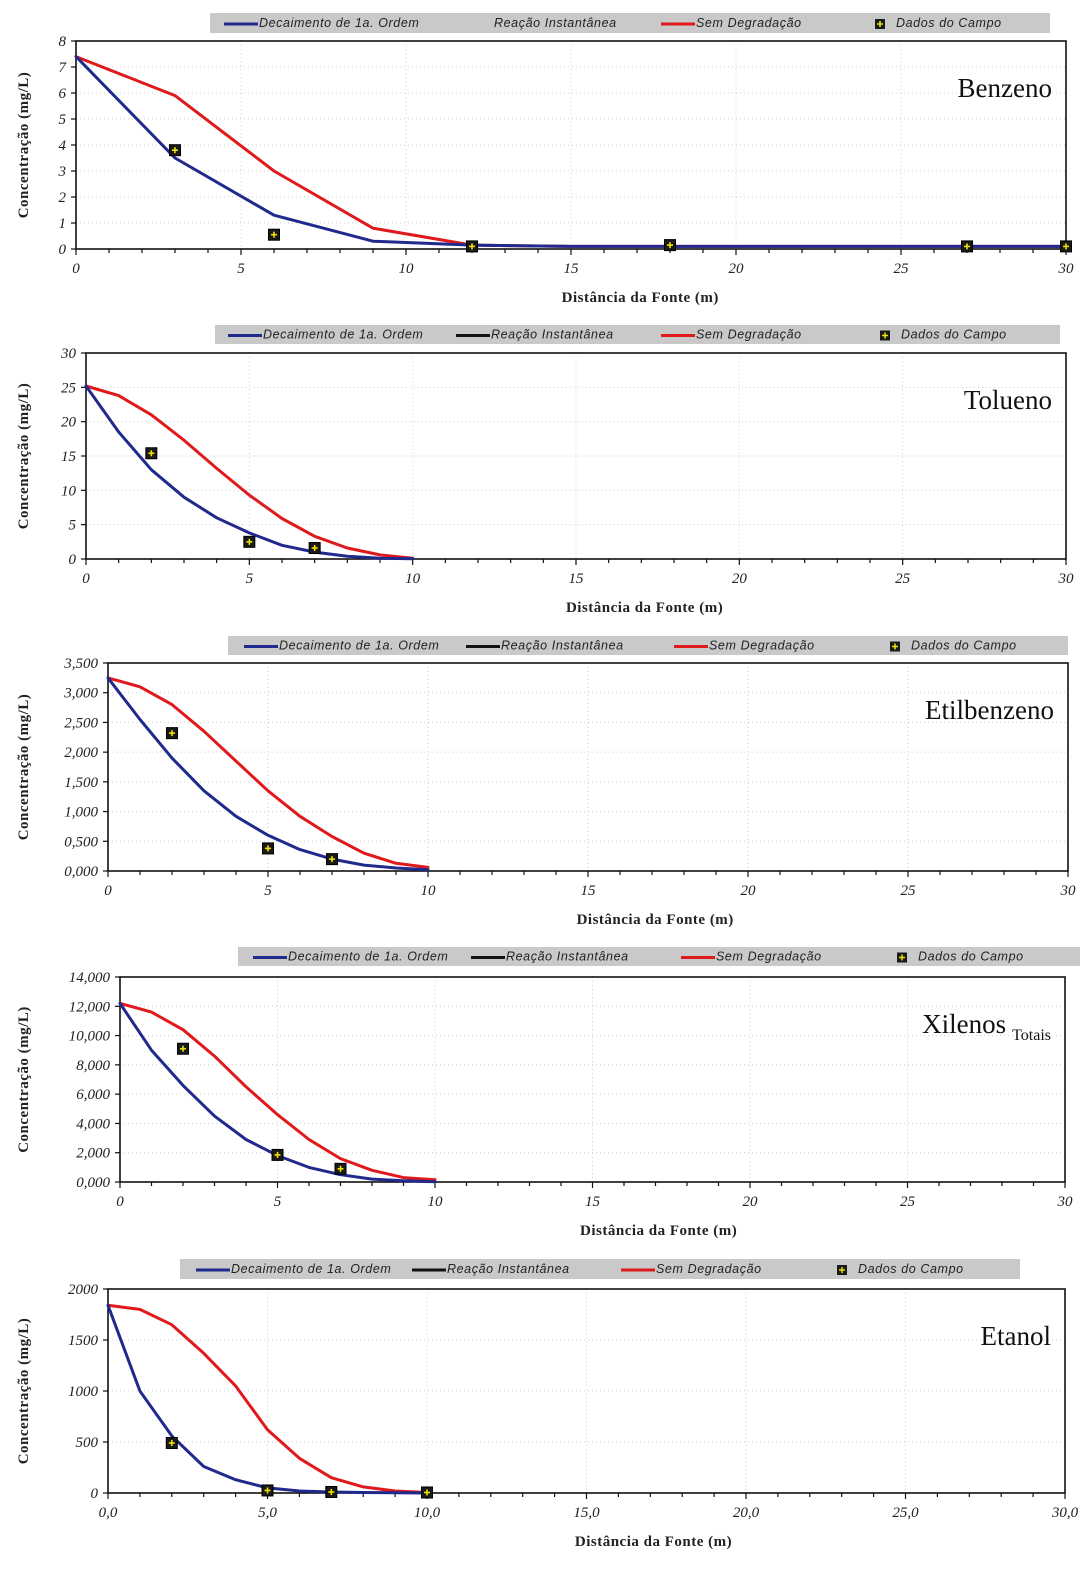 Image resolution: width=1087 pixels, height=1581 pixels. I want to click on chart-title: Etanol, so click(1016, 1336).